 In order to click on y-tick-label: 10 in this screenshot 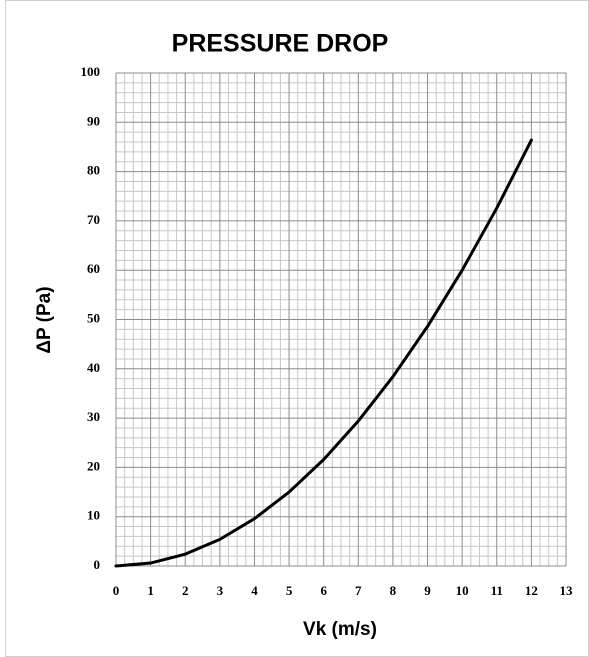, I will do `click(93, 515)`.